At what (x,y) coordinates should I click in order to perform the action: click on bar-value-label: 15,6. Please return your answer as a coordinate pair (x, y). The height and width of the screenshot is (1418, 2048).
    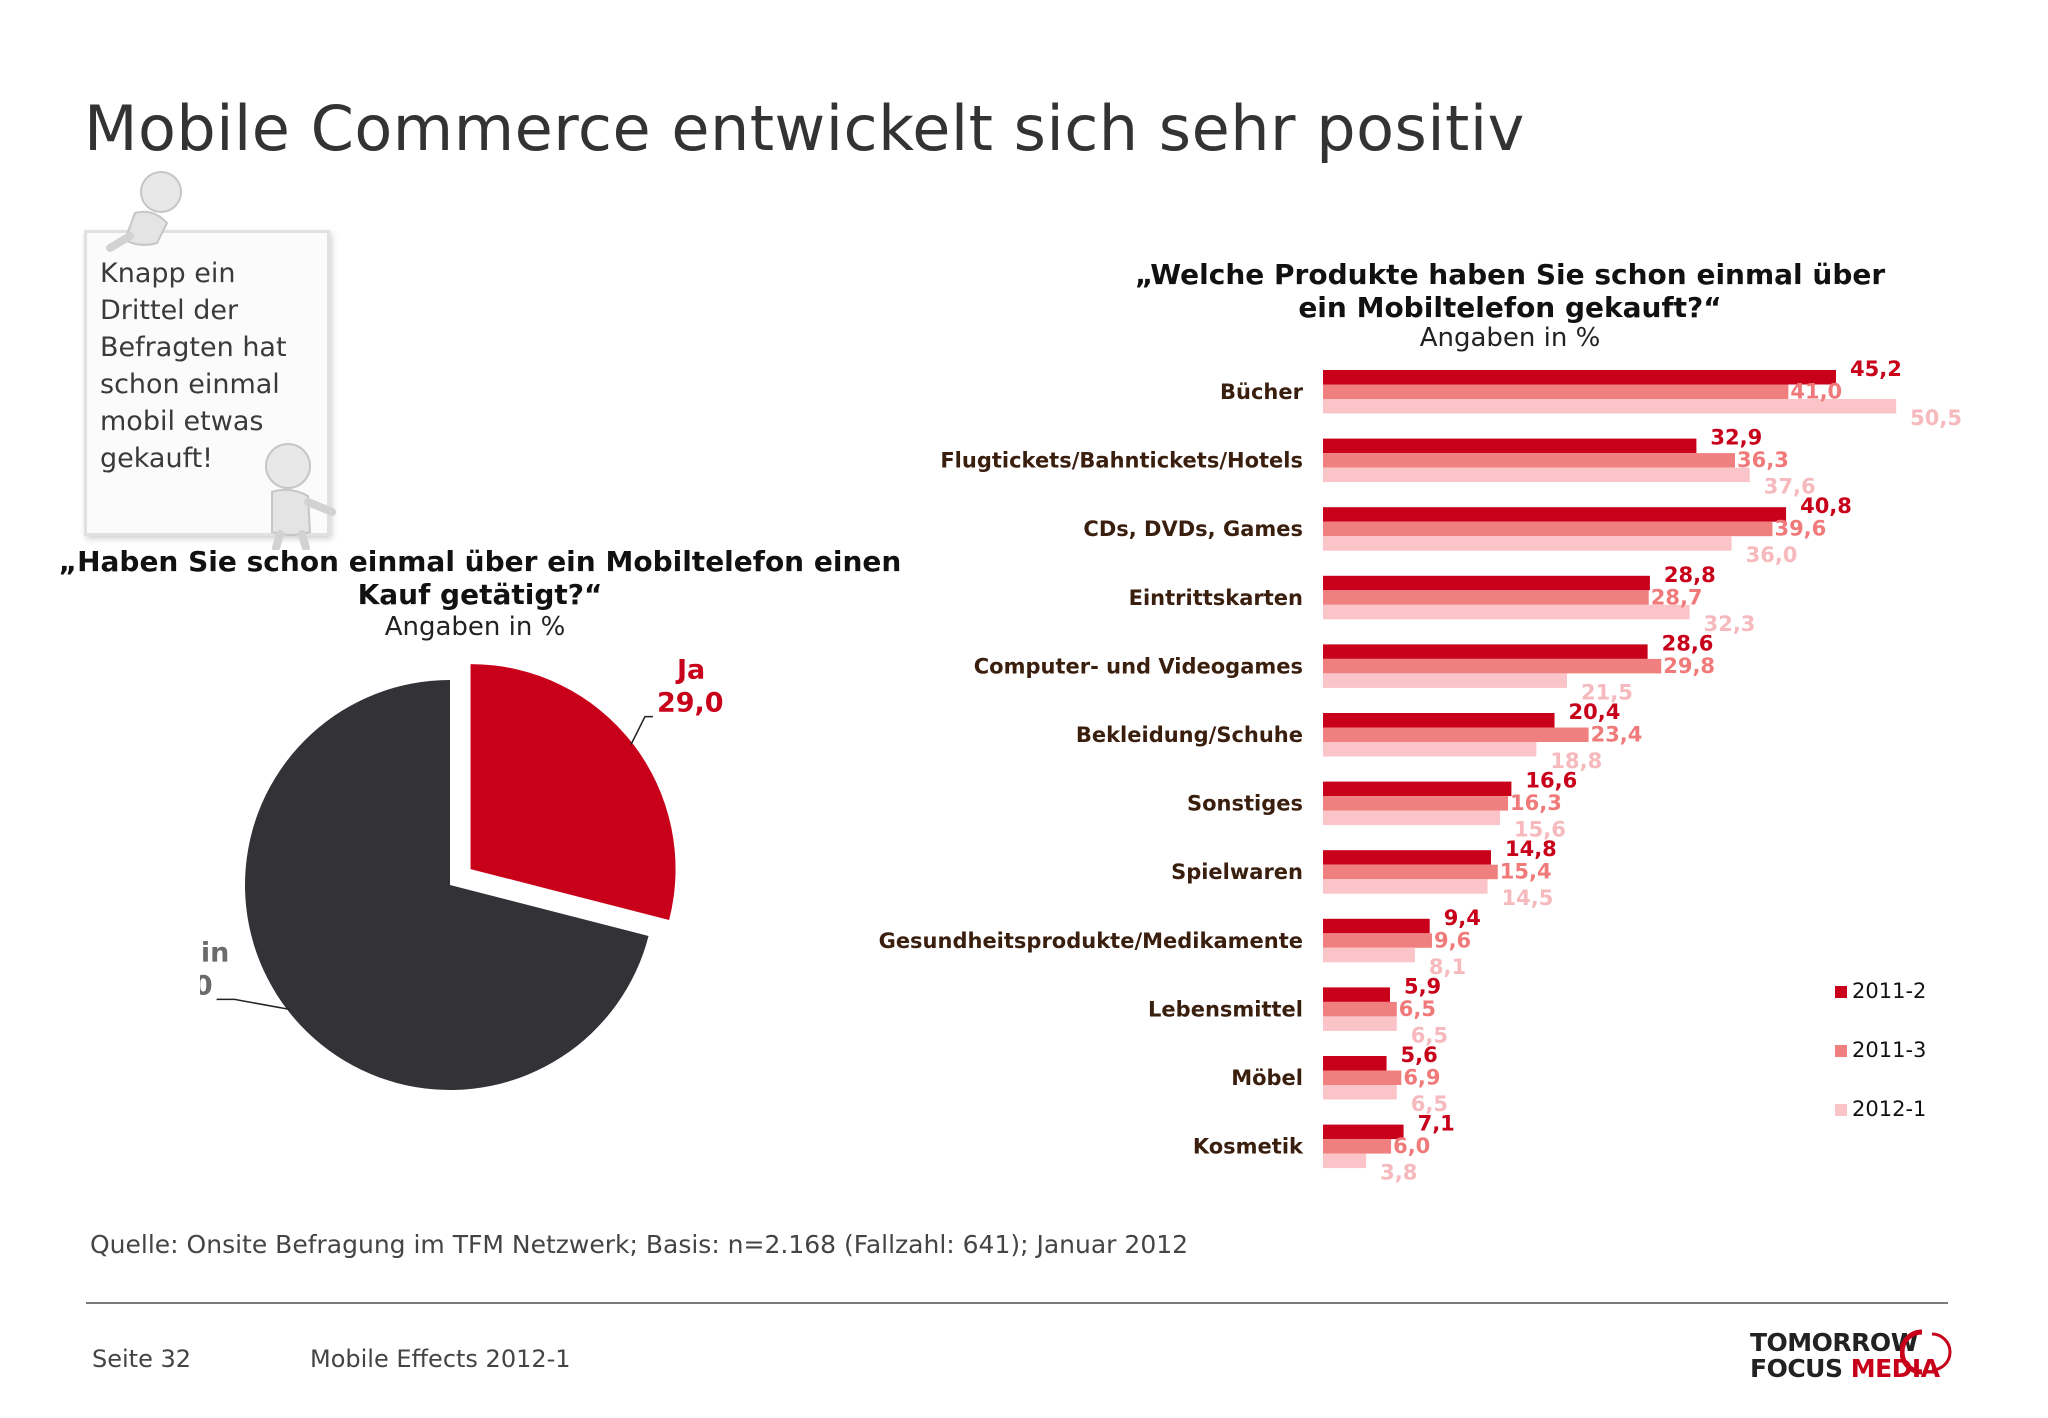
    Looking at the image, I should click on (1540, 830).